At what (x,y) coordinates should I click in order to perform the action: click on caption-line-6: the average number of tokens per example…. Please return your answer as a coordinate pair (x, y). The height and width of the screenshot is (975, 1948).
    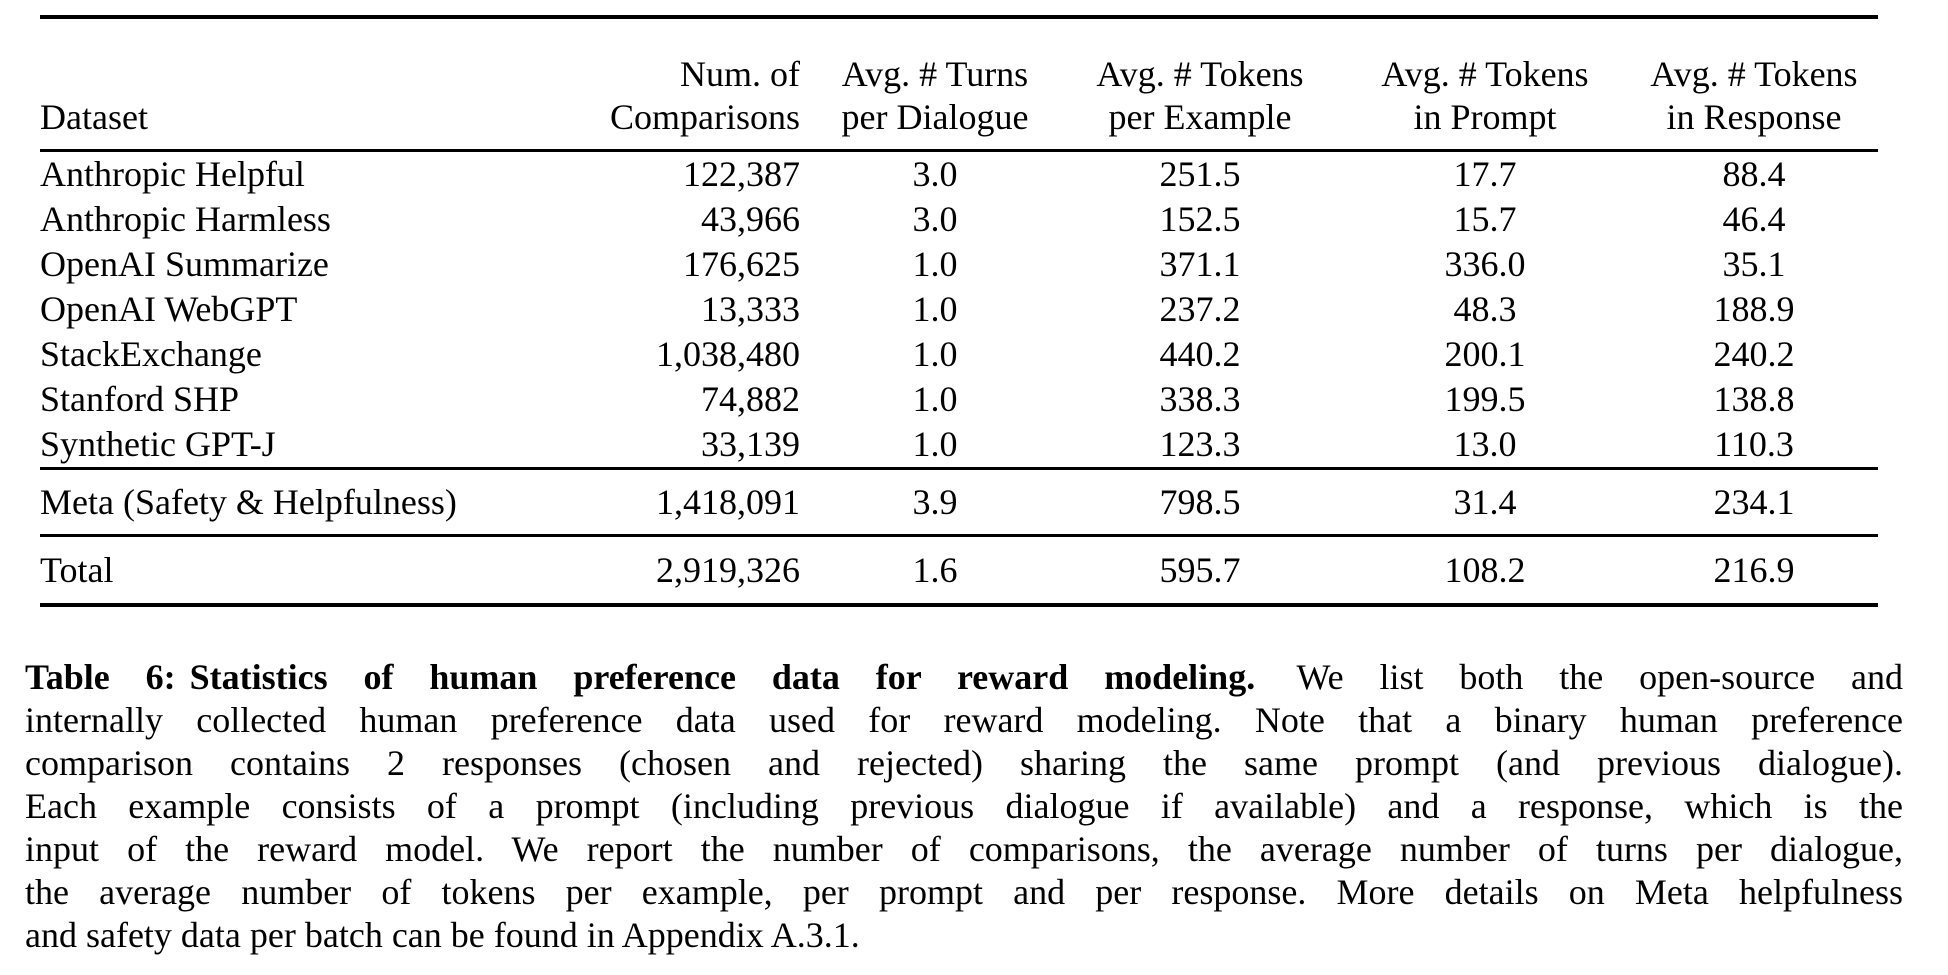
    Looking at the image, I should click on (964, 892).